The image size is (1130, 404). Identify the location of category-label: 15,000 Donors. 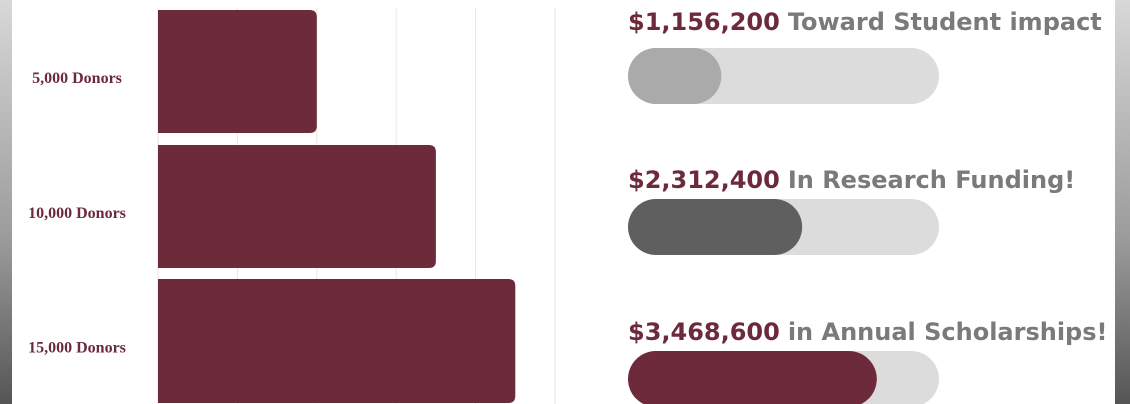
(77, 348).